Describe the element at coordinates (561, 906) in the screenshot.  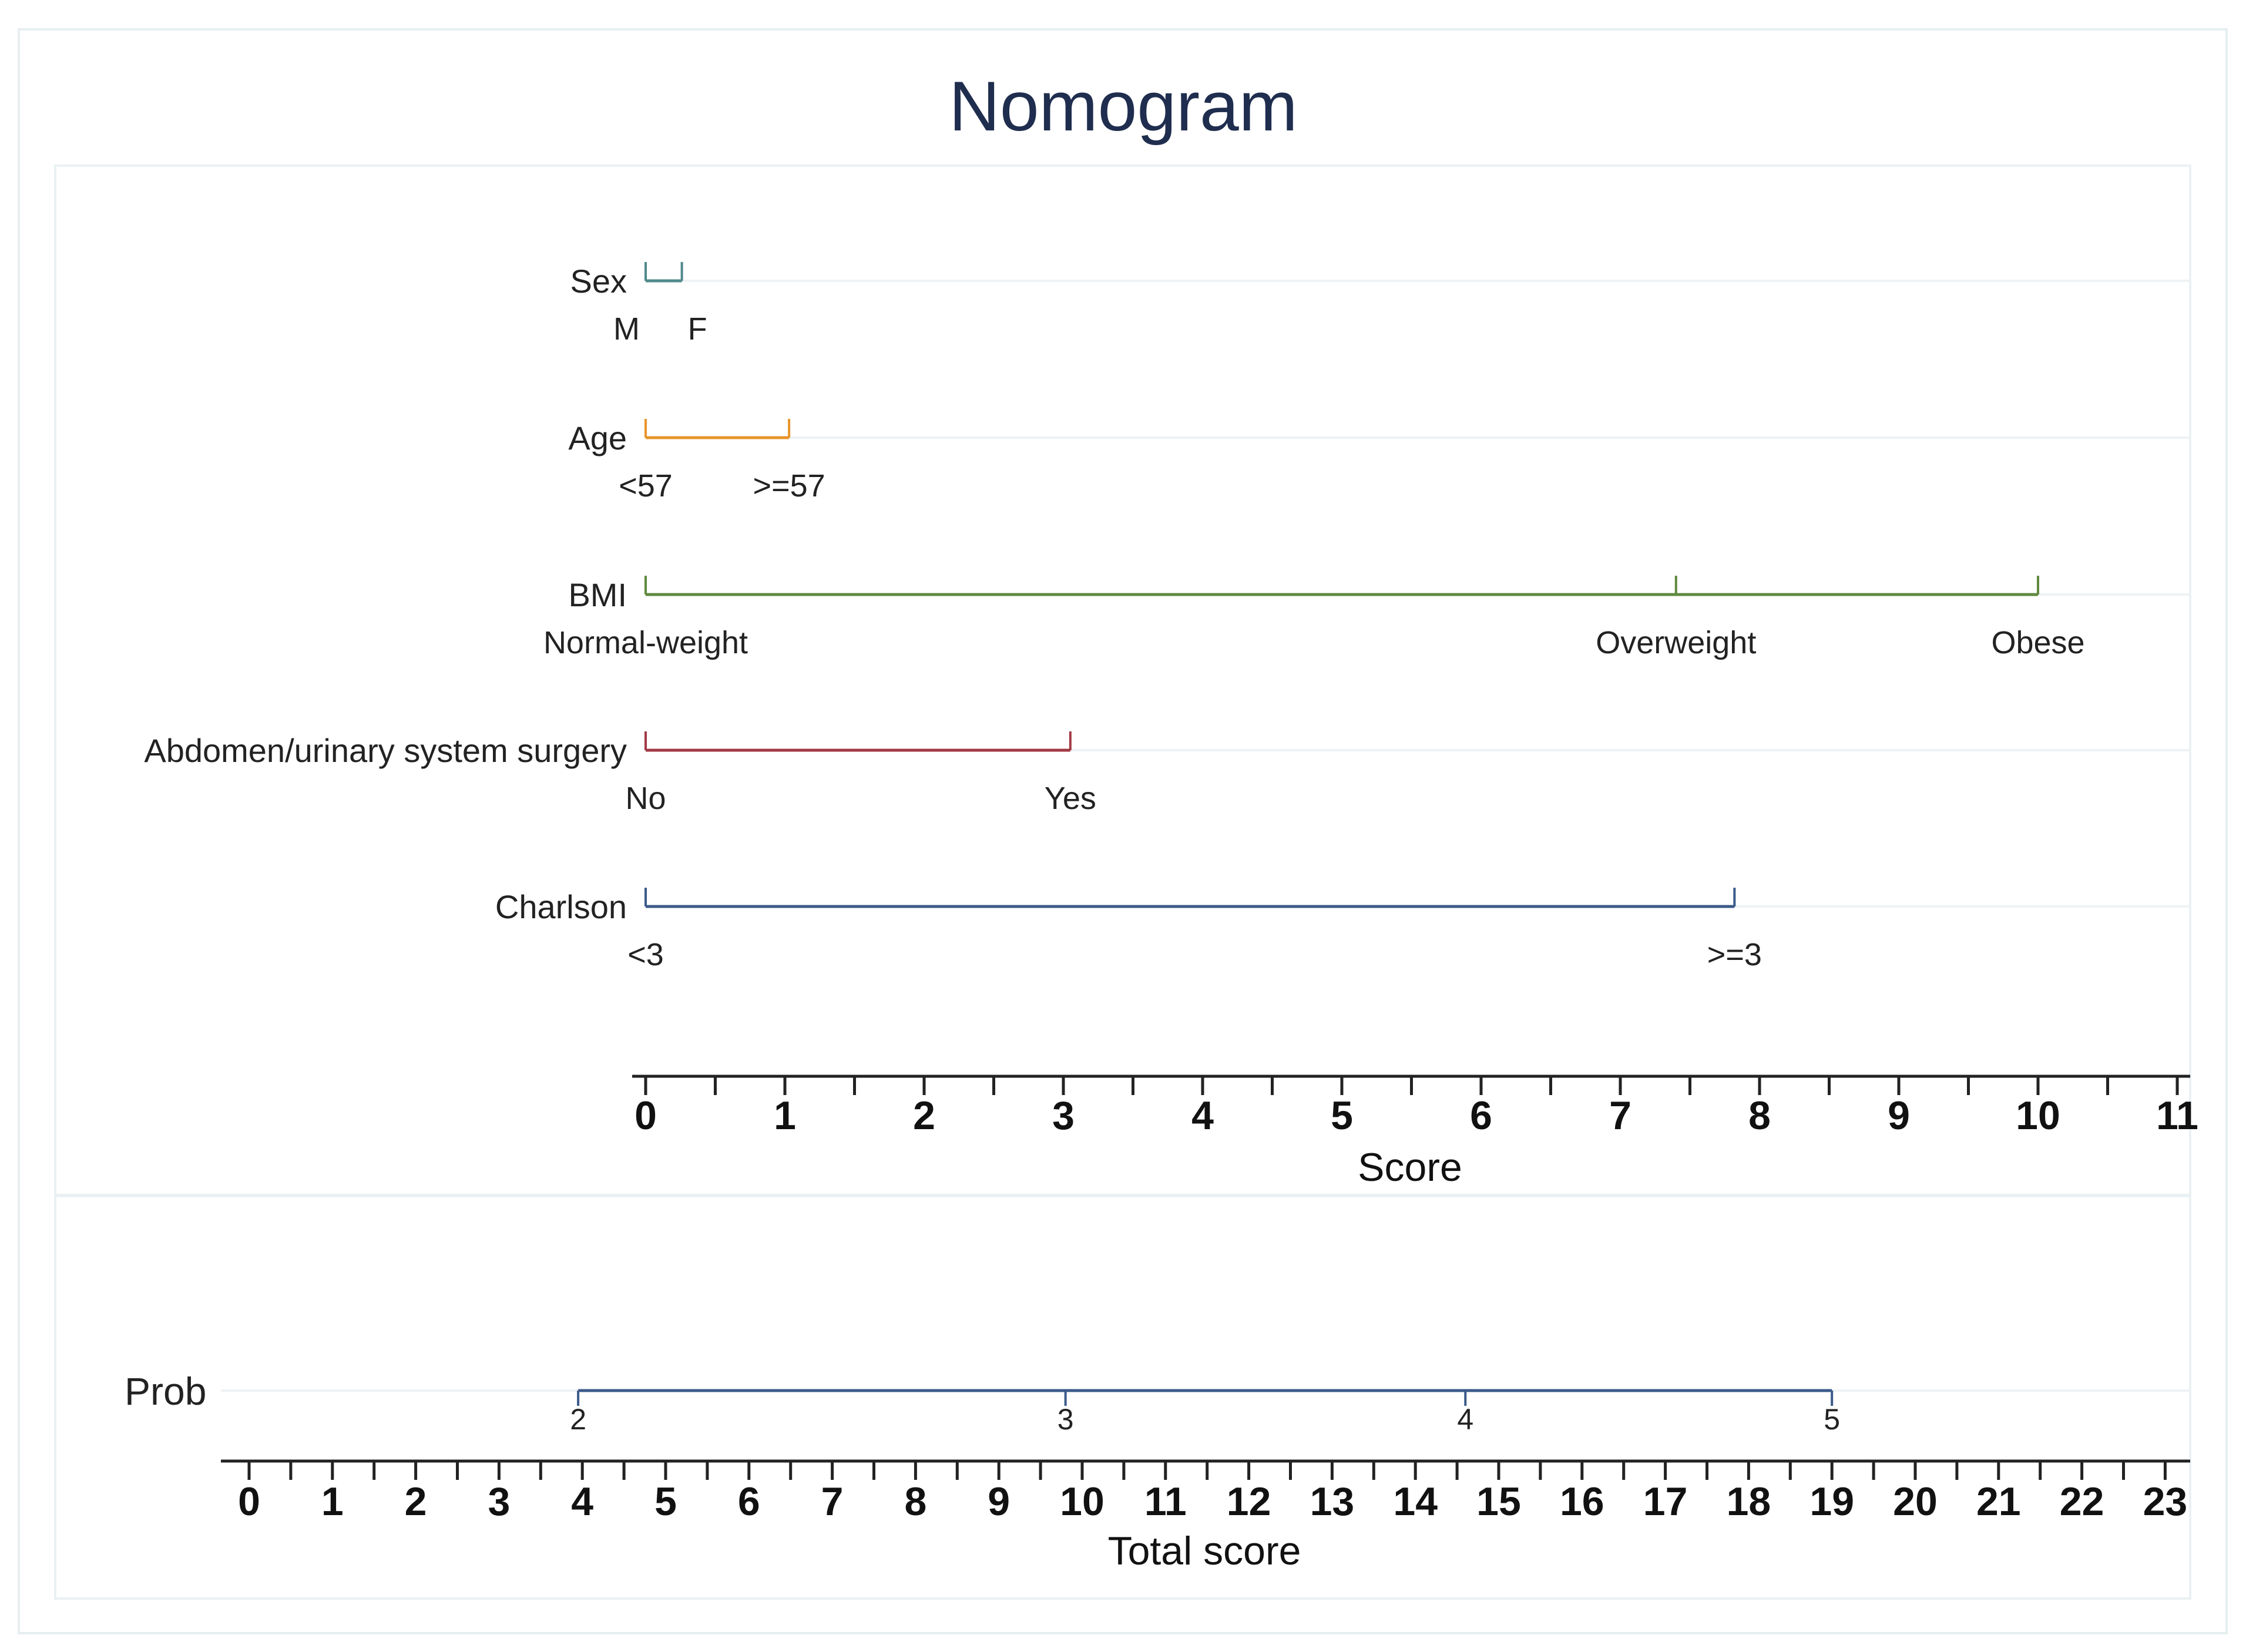
I see `variable-label-charlson: Charlson` at that location.